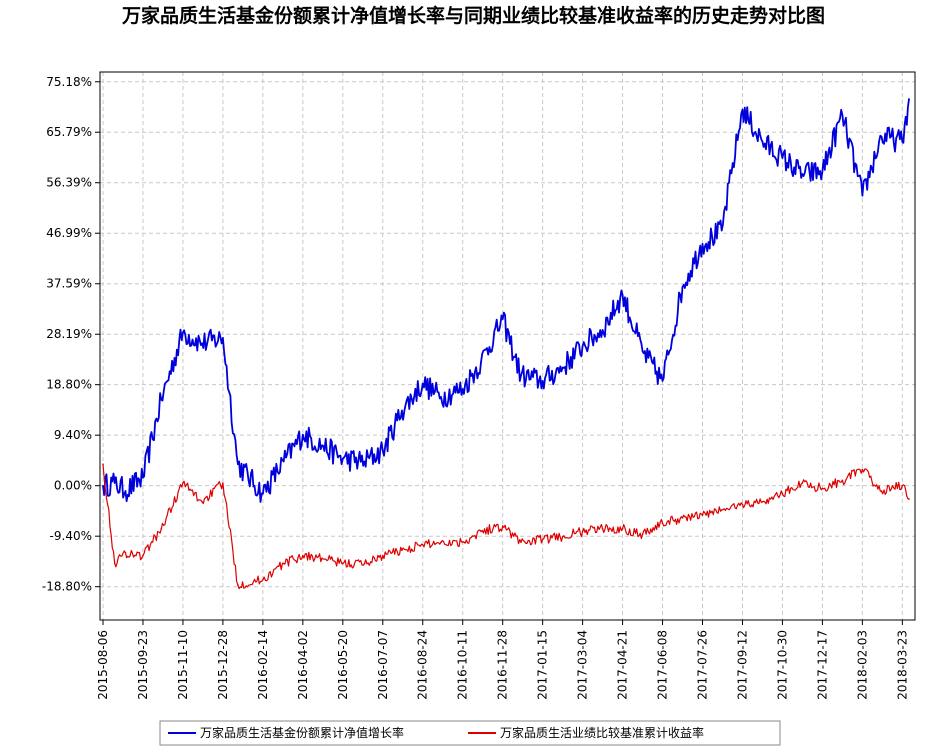  What do you see at coordinates (742, 665) in the screenshot?
I see `x-tick-label: 2017-09-12` at bounding box center [742, 665].